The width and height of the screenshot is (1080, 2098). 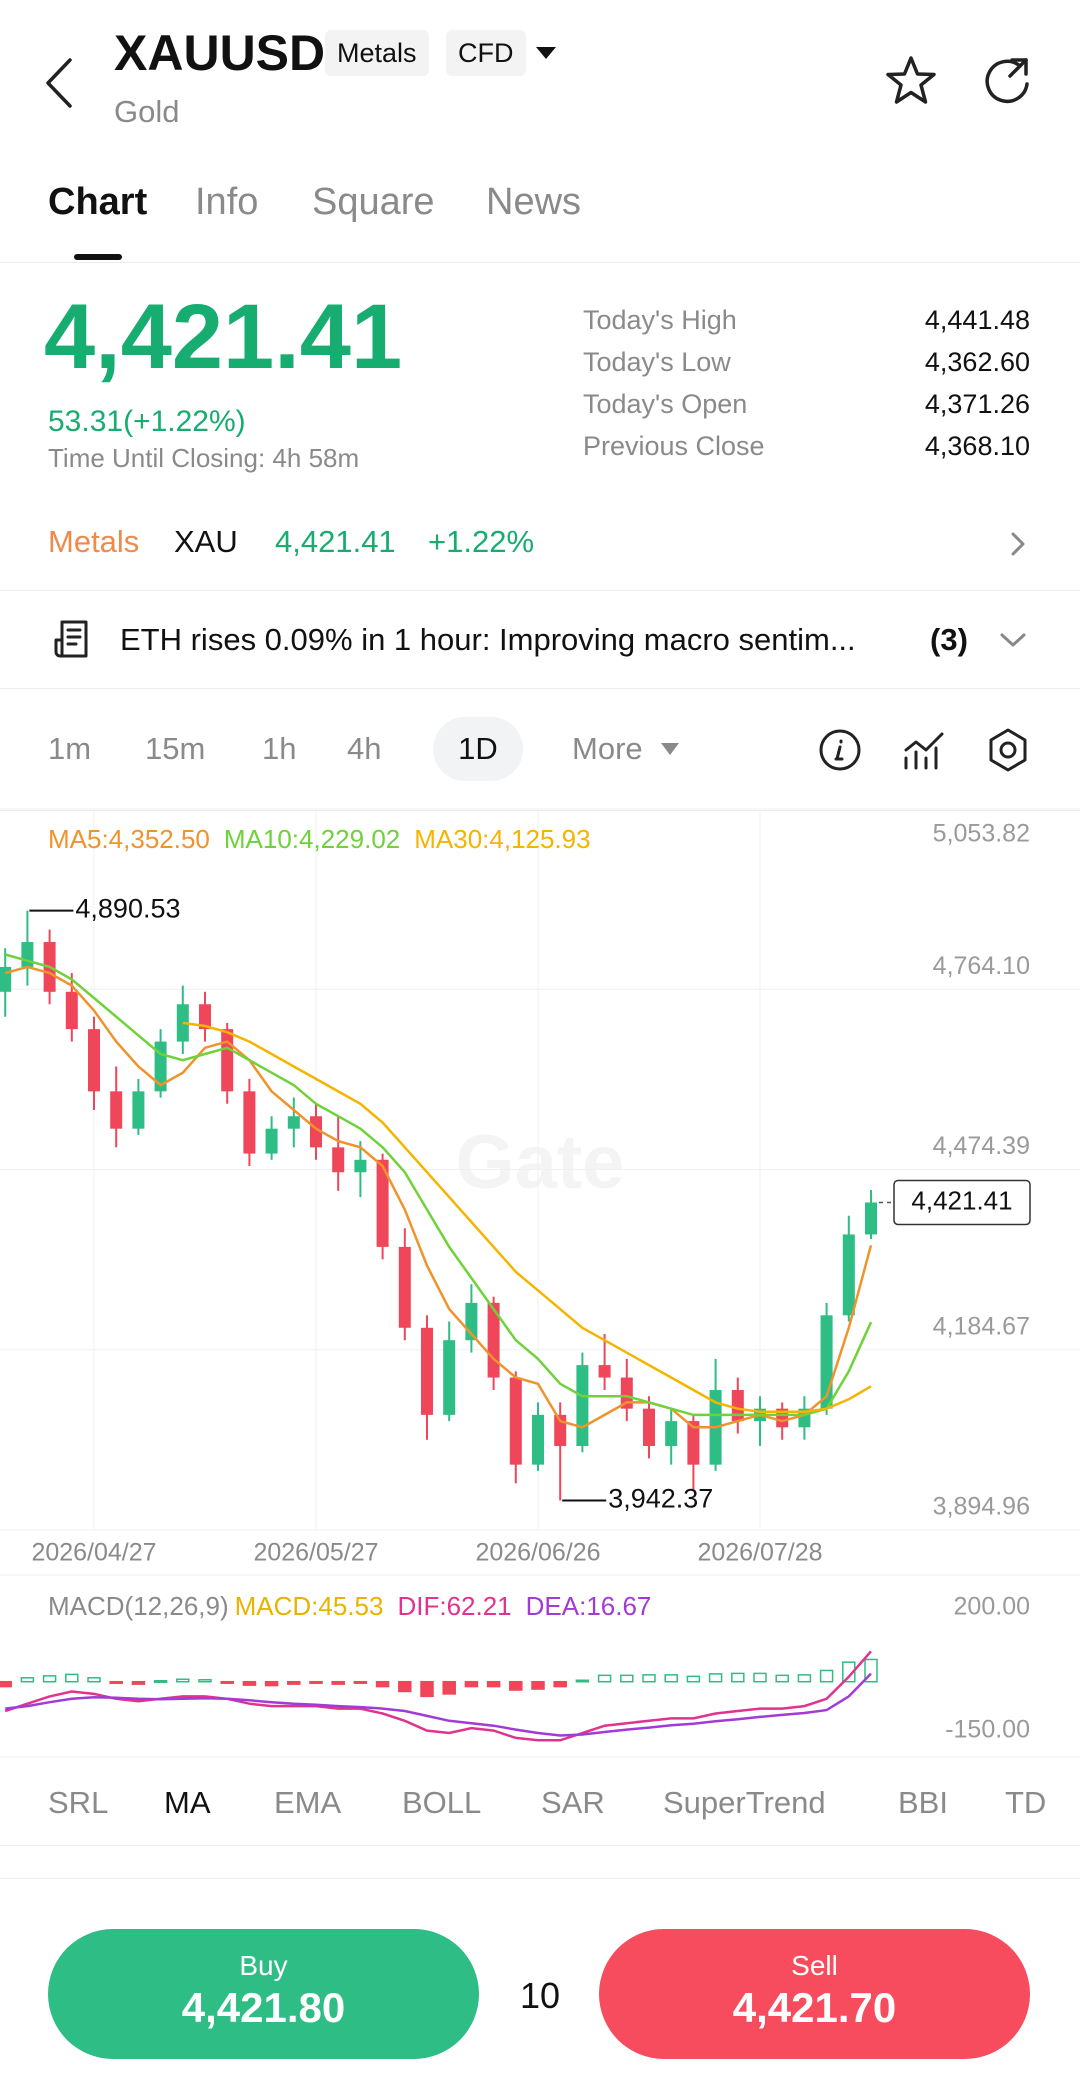 What do you see at coordinates (486, 53) in the screenshot?
I see `tag: CFD` at bounding box center [486, 53].